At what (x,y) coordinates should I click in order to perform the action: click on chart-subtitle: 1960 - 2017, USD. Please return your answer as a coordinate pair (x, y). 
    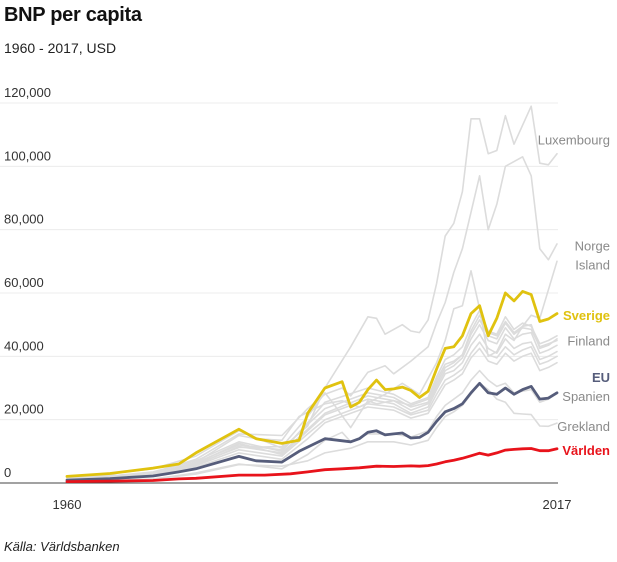
    Looking at the image, I should click on (60, 48).